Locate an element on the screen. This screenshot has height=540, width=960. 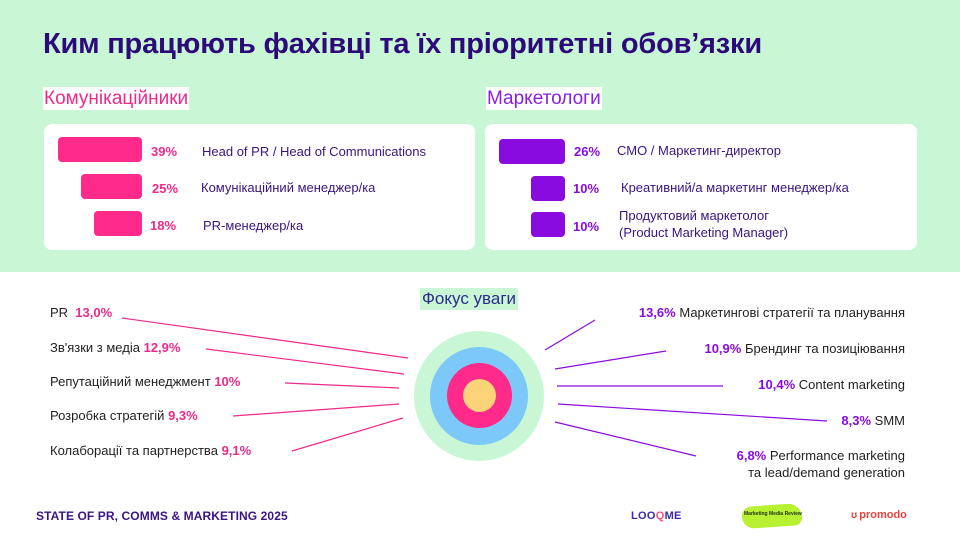
focus-label: PR is located at coordinates (59, 312).